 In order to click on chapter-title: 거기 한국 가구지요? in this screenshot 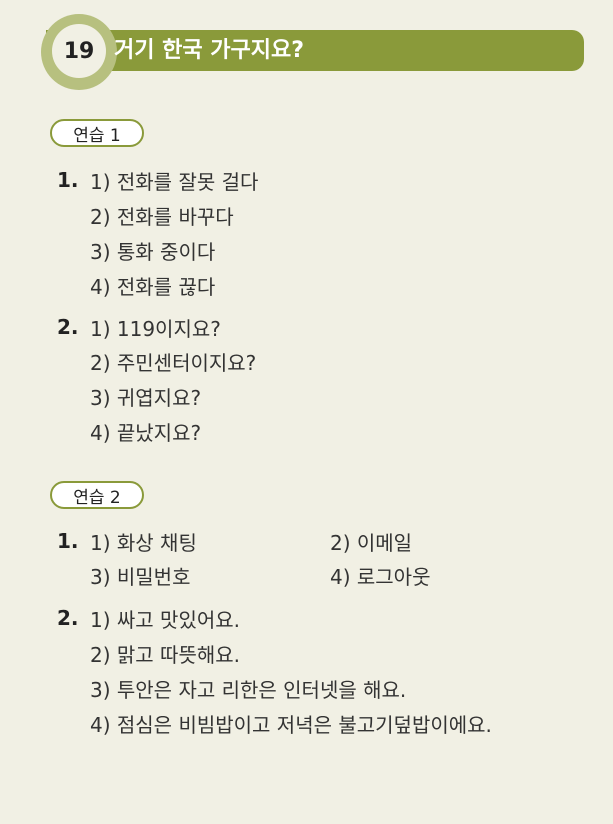, I will do `click(209, 50)`.